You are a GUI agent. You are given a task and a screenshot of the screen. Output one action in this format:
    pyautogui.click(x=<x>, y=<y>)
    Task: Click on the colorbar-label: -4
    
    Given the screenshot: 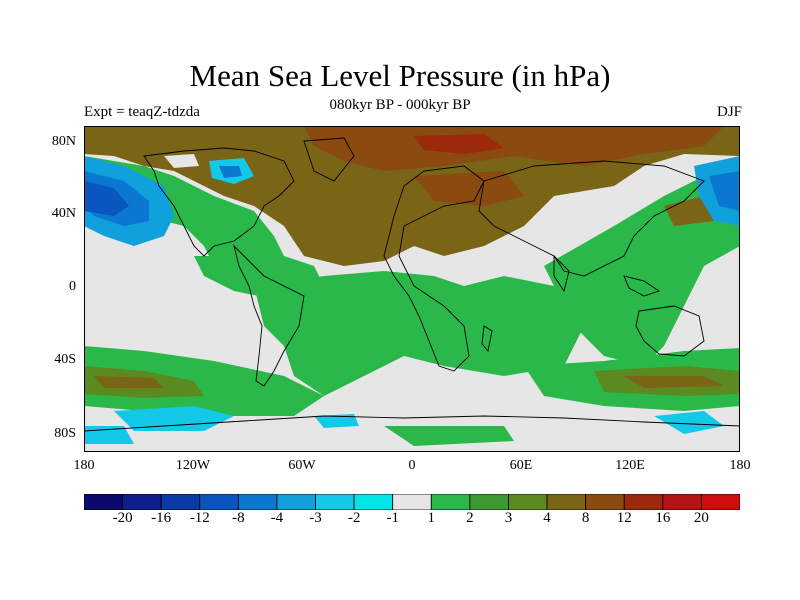 What is the action you would take?
    pyautogui.click(x=277, y=518)
    